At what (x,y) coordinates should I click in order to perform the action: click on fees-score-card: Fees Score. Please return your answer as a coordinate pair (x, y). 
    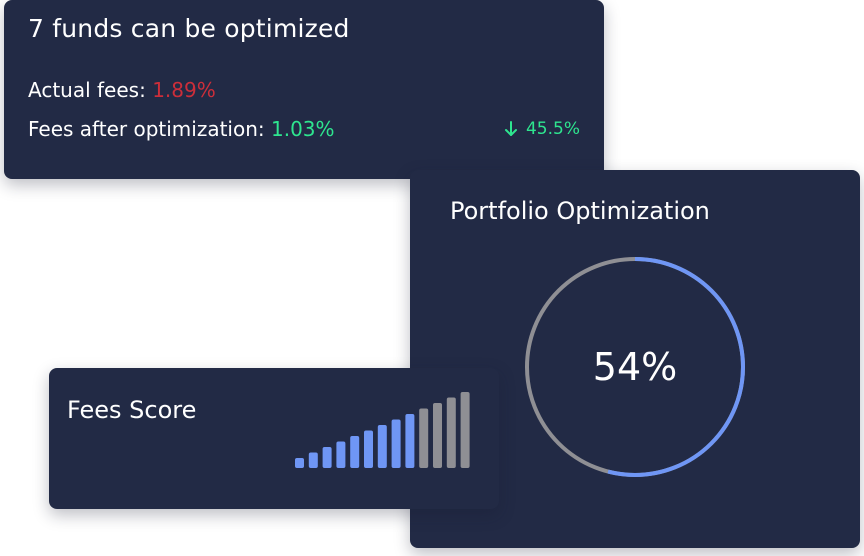
    Looking at the image, I should click on (274, 438).